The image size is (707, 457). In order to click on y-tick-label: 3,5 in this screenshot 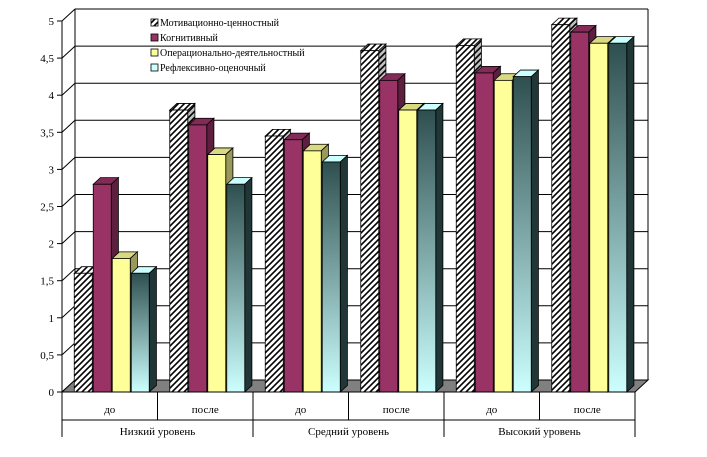, I will do `click(47, 133)`.